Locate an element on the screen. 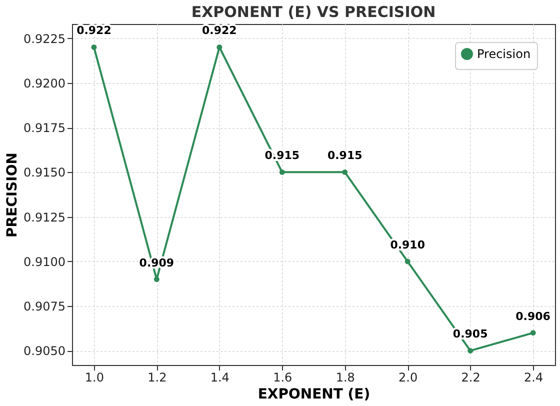 The image size is (560, 406). x-tick-label: 1.4 is located at coordinates (220, 377).